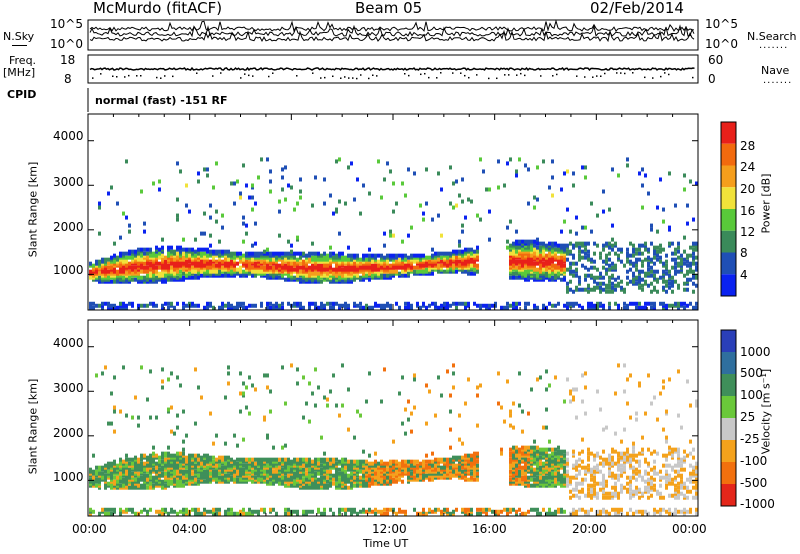 The width and height of the screenshot is (800, 554). I want to click on nave-right-tick-bottom: 0, so click(712, 79).